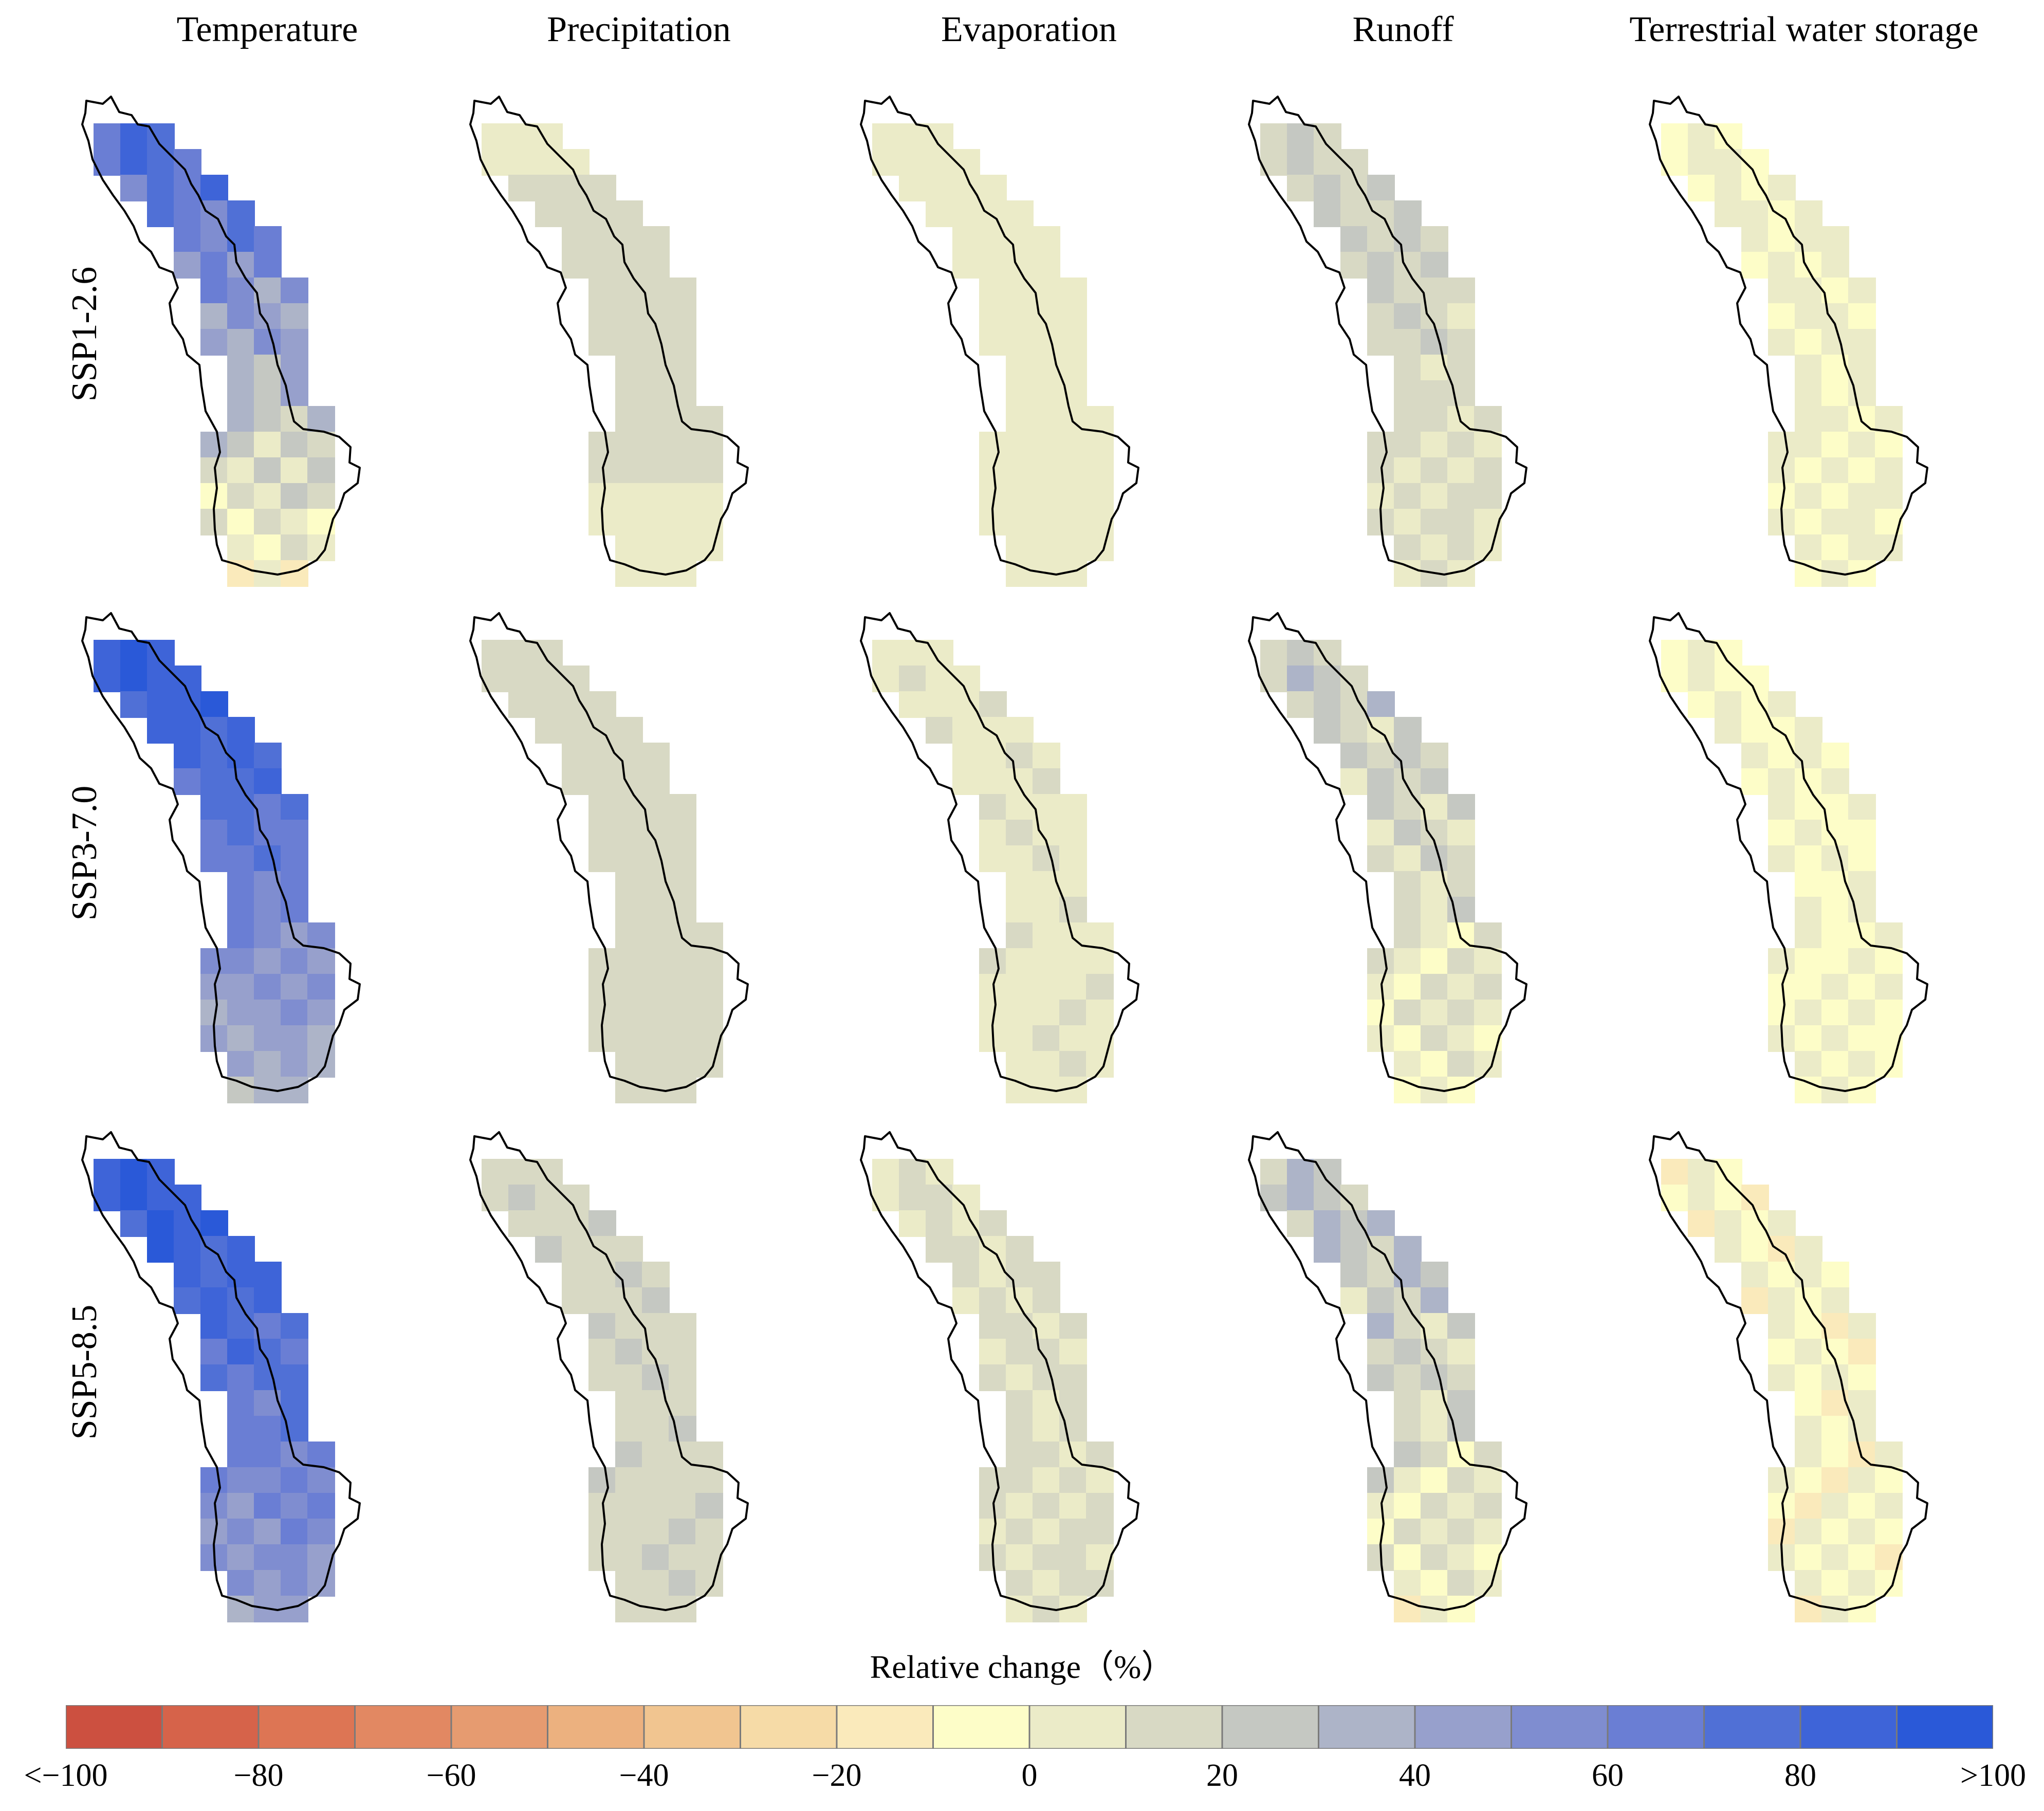  What do you see at coordinates (1788, 857) in the screenshot?
I see `map-terrestrial-water-storage-ssp3-7.0` at bounding box center [1788, 857].